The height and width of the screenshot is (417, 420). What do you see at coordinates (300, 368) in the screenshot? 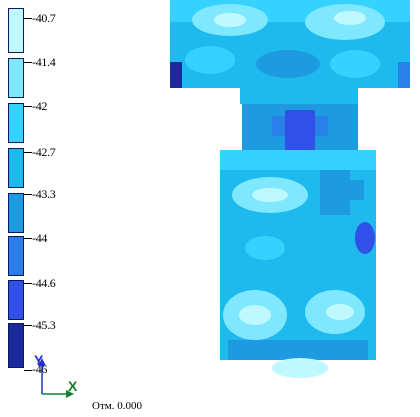
I see `bottom-cap` at bounding box center [300, 368].